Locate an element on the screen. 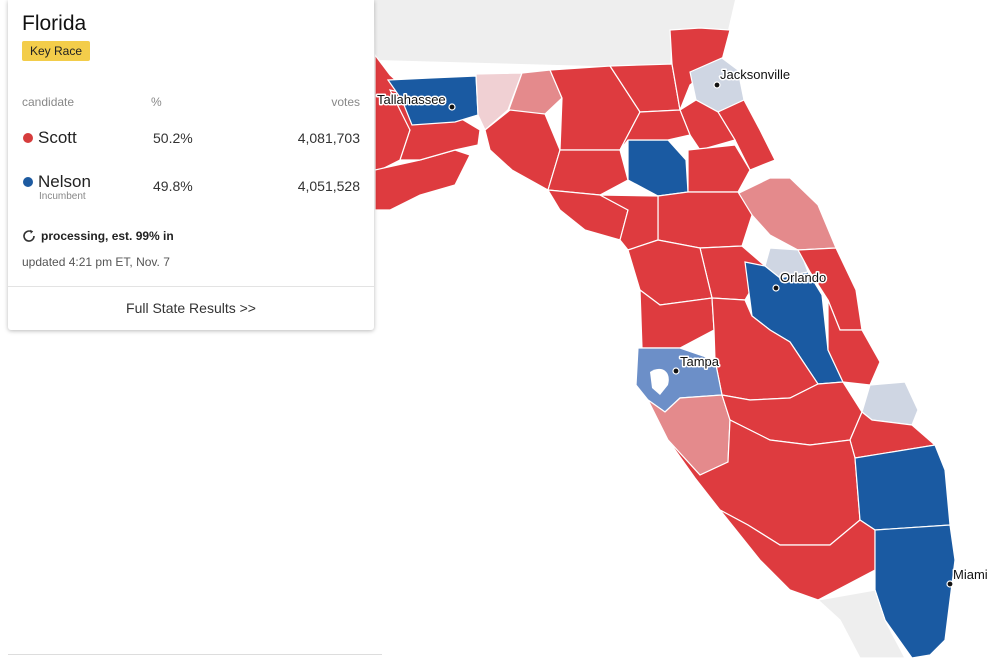 Image resolution: width=1001 pixels, height=659 pixels. city-label-tallahassee: Tallahassee is located at coordinates (411, 99).